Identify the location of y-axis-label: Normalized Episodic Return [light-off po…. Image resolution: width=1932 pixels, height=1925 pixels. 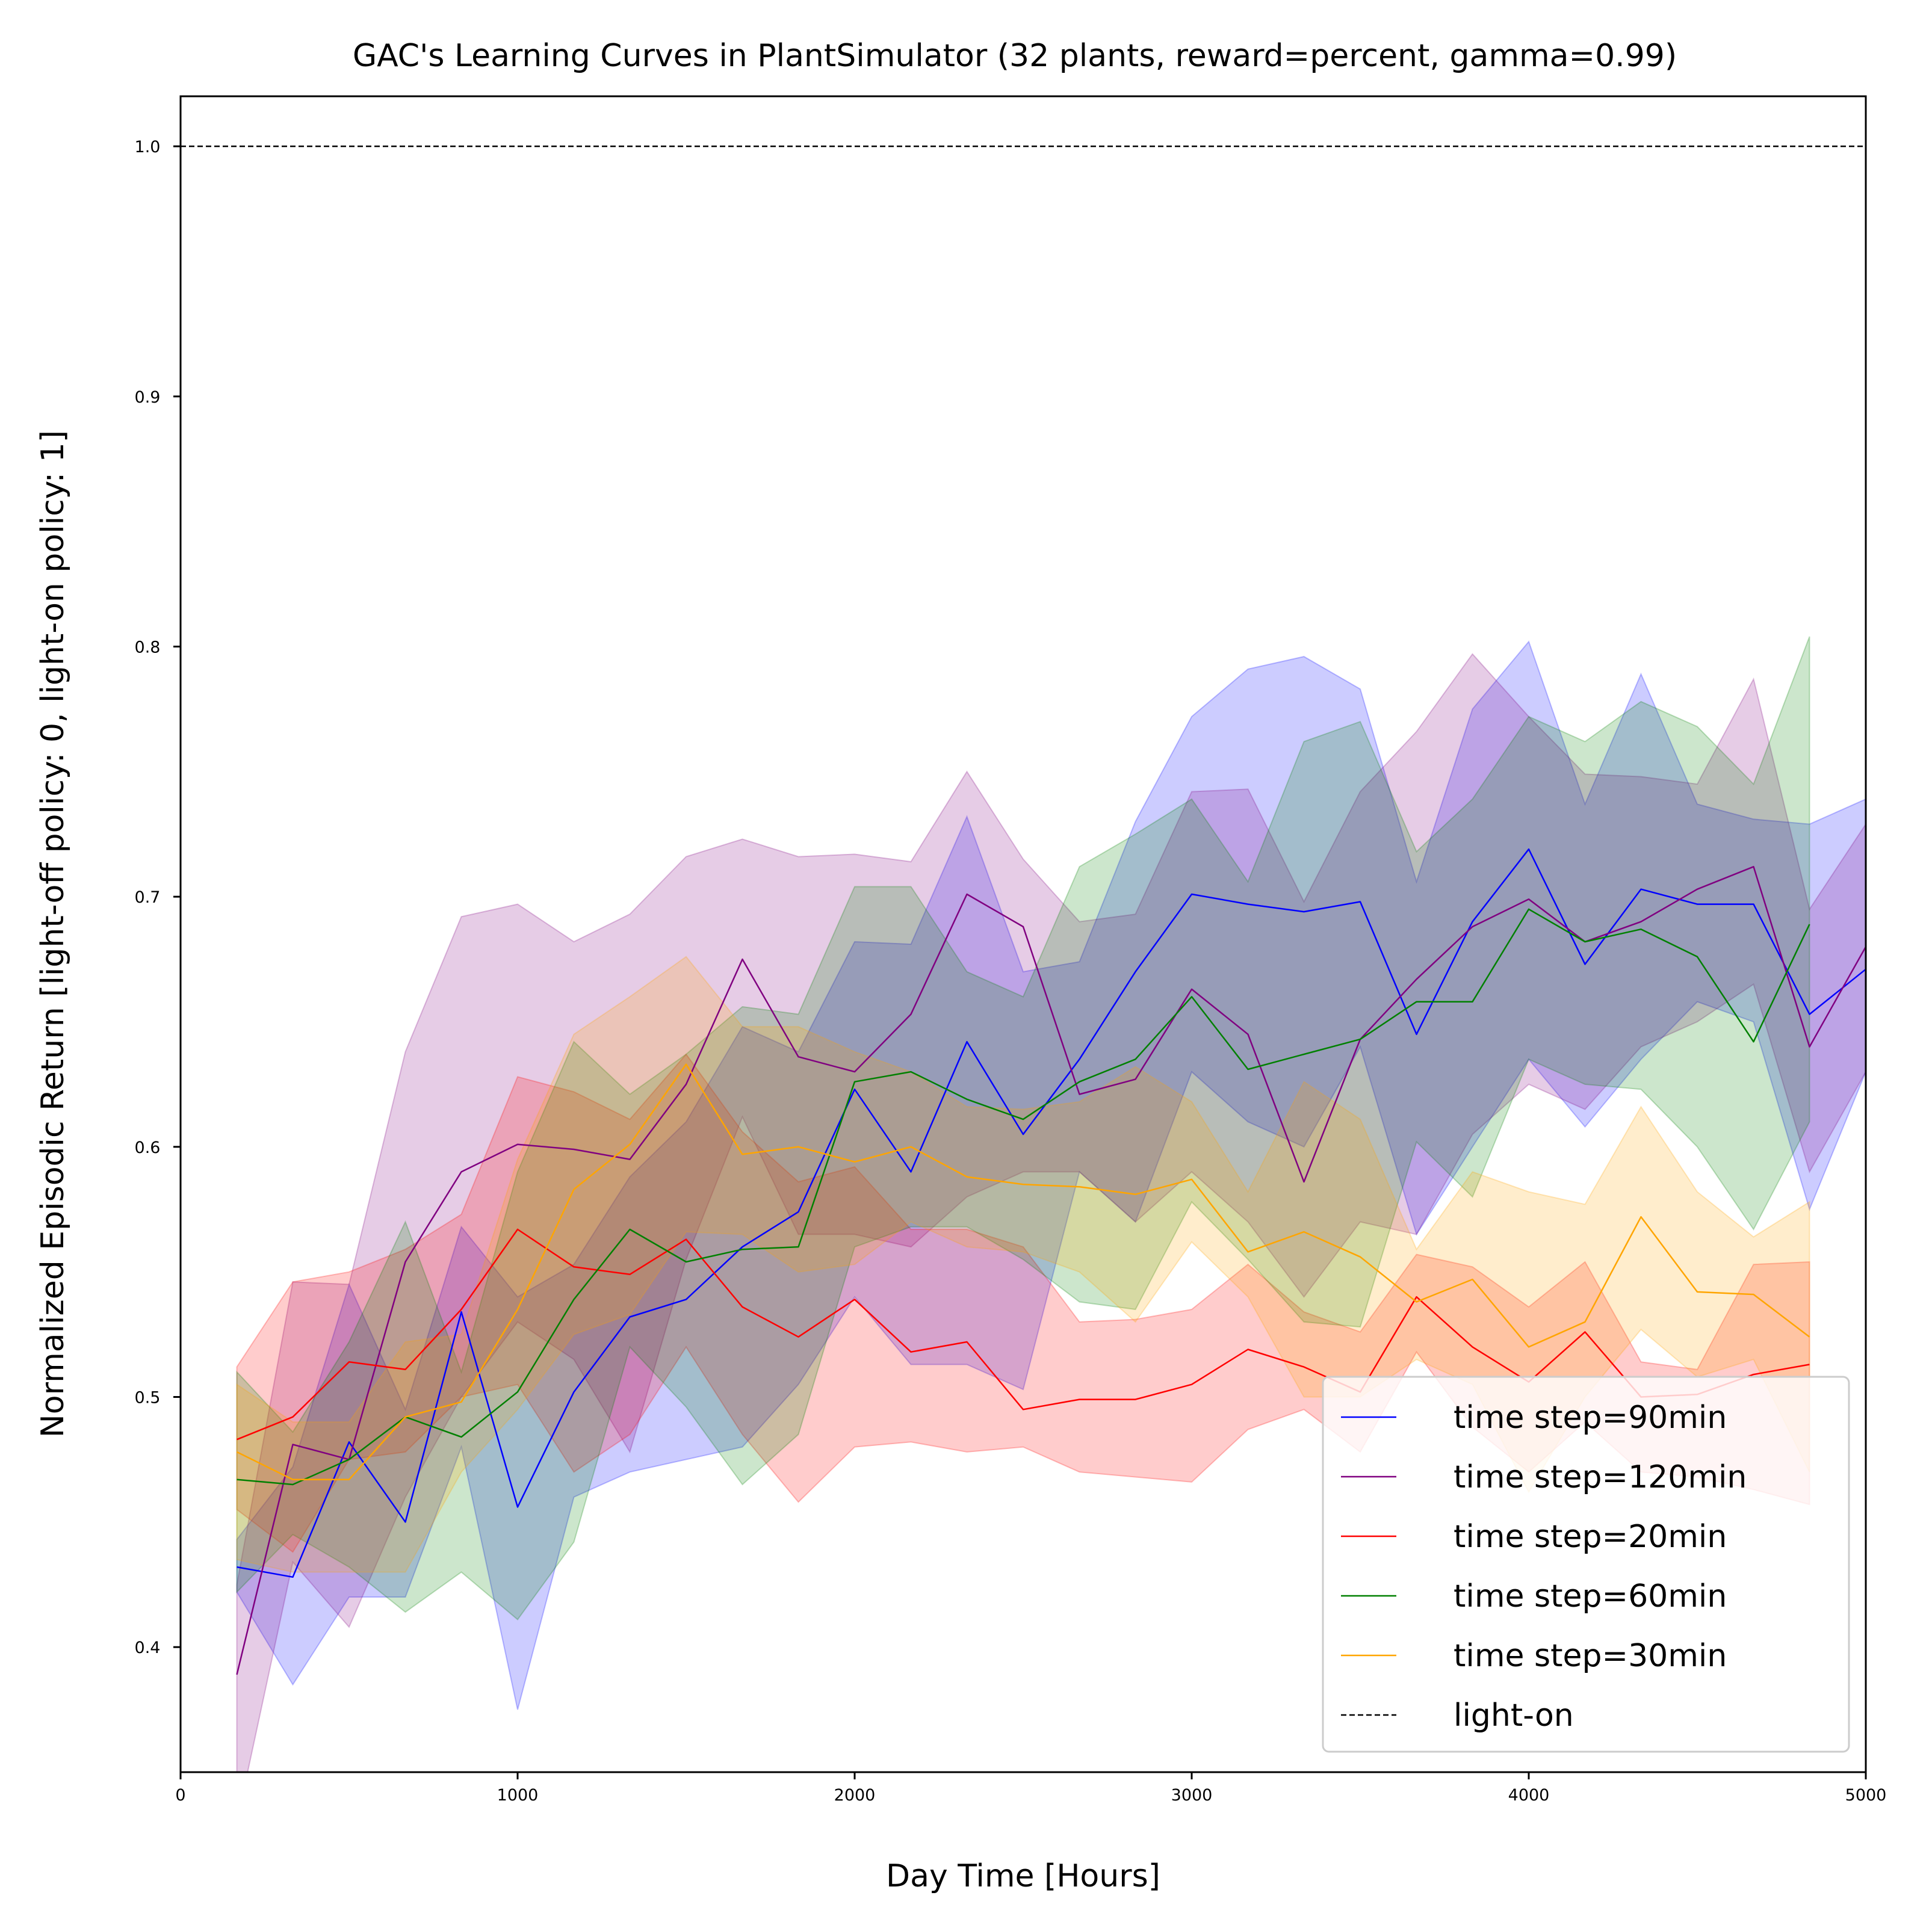
(53, 934).